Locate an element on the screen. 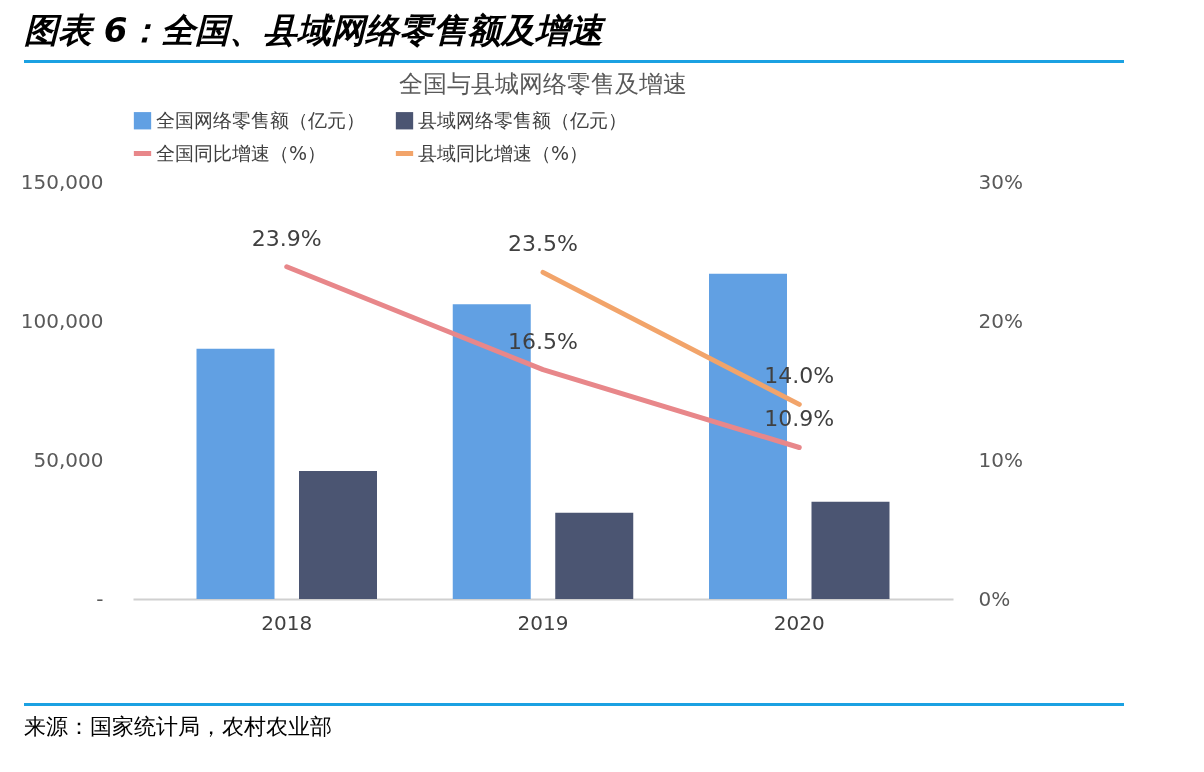 The image size is (1204, 772). legend-label: 全国网络零售额（亿元） is located at coordinates (260, 119).